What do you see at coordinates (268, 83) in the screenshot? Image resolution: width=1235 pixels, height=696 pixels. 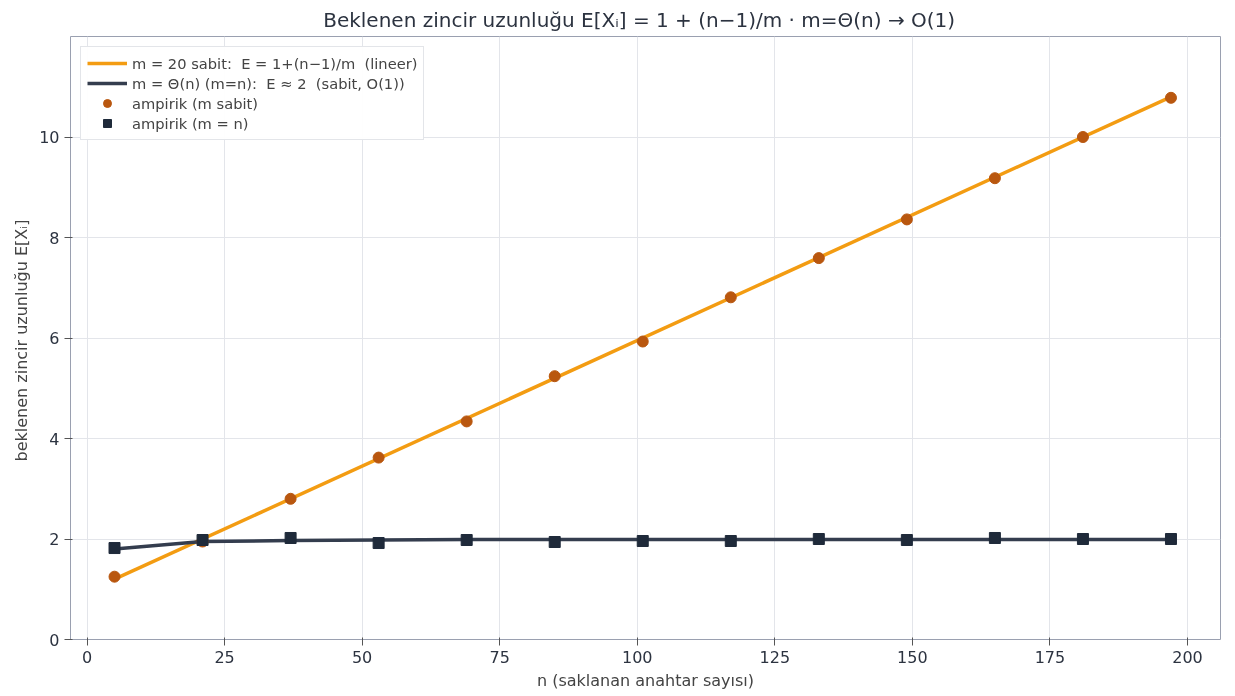 I see `legend-label: m = Θ(n) (m=n): E ≈ 2 (sabit, O(1))` at bounding box center [268, 83].